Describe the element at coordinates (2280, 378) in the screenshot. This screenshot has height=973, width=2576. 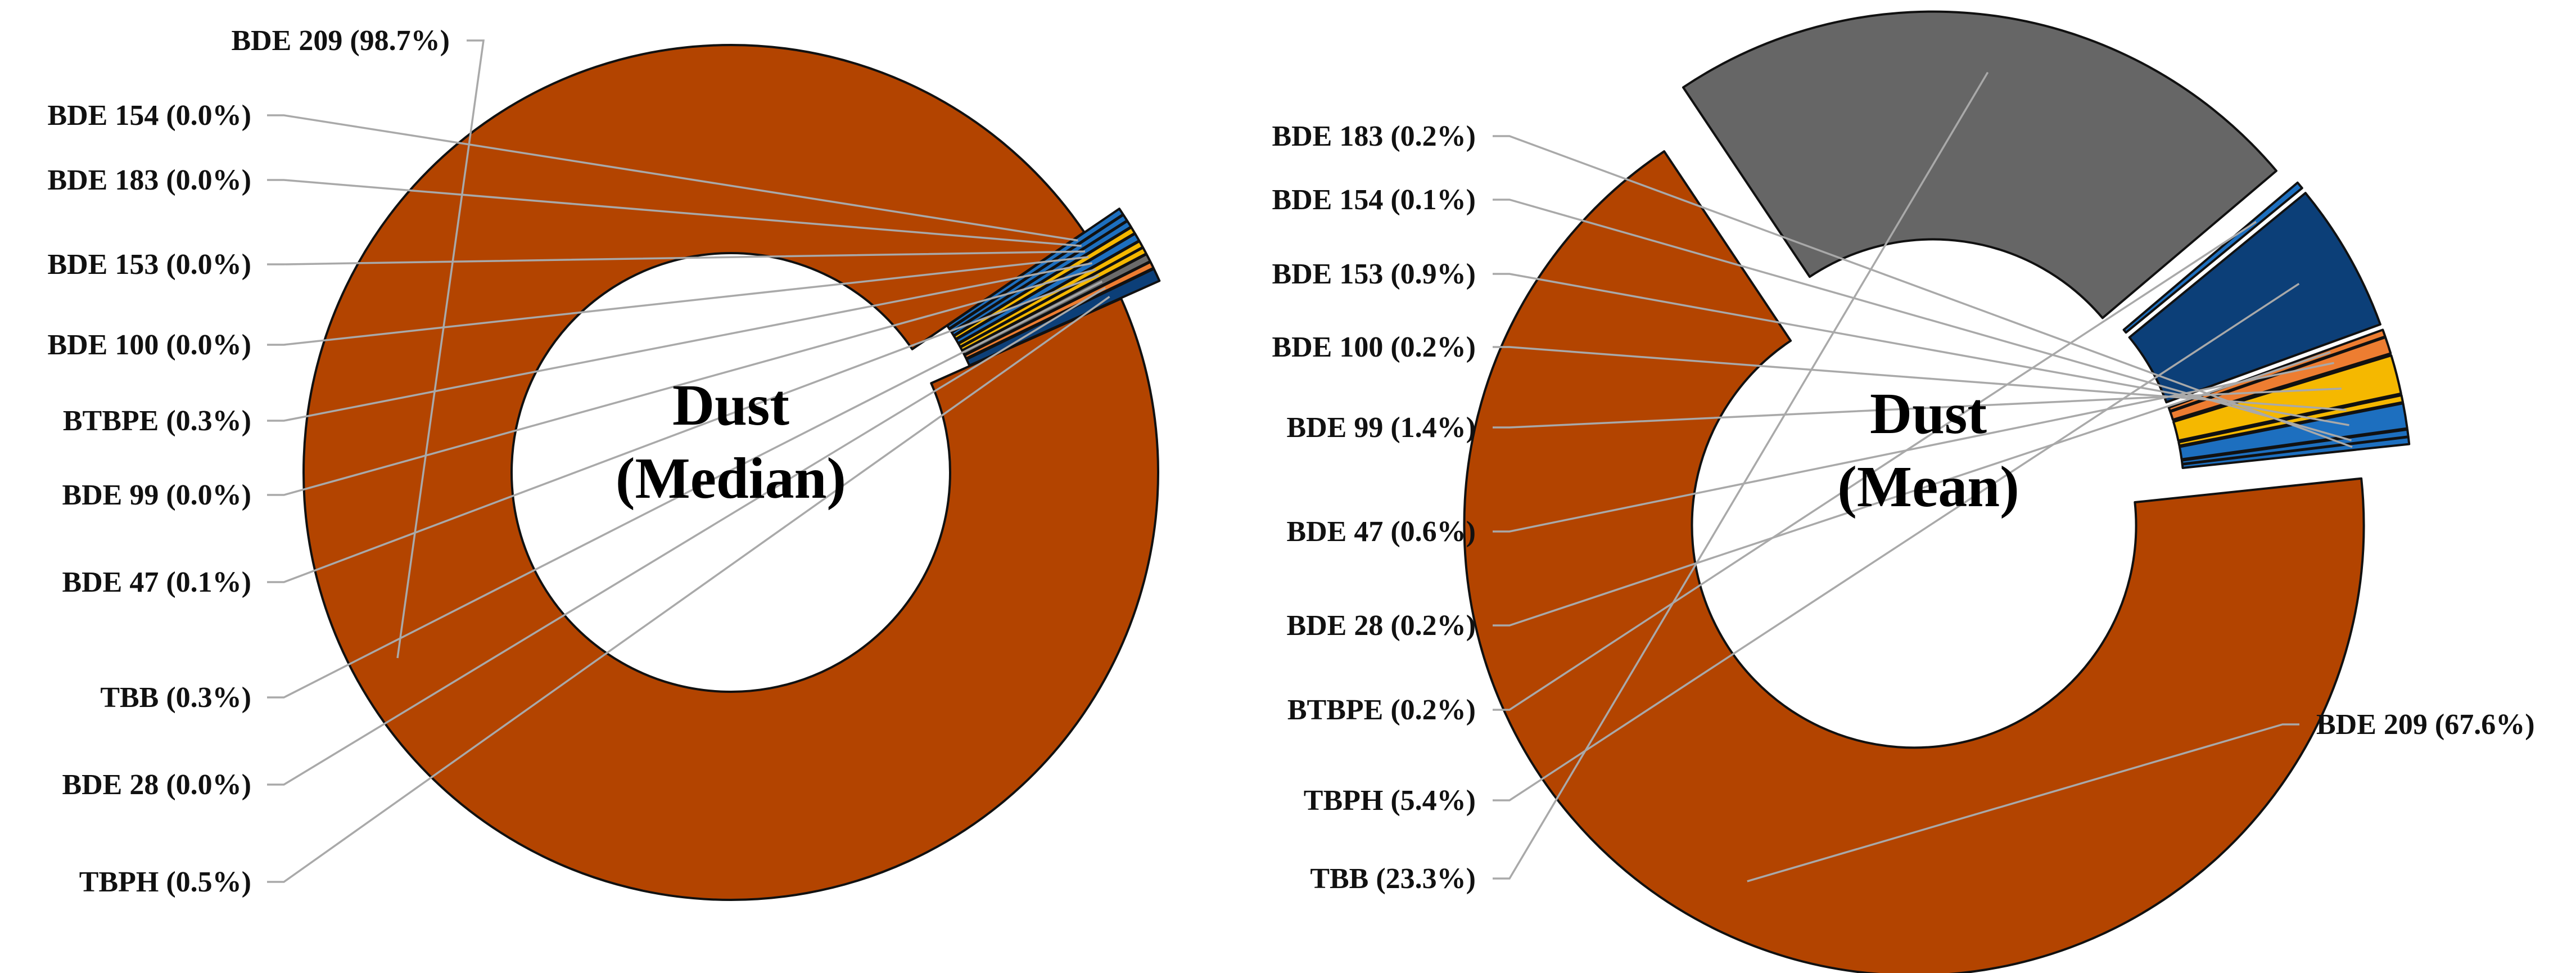
I see `slice-bde-47-mean` at that location.